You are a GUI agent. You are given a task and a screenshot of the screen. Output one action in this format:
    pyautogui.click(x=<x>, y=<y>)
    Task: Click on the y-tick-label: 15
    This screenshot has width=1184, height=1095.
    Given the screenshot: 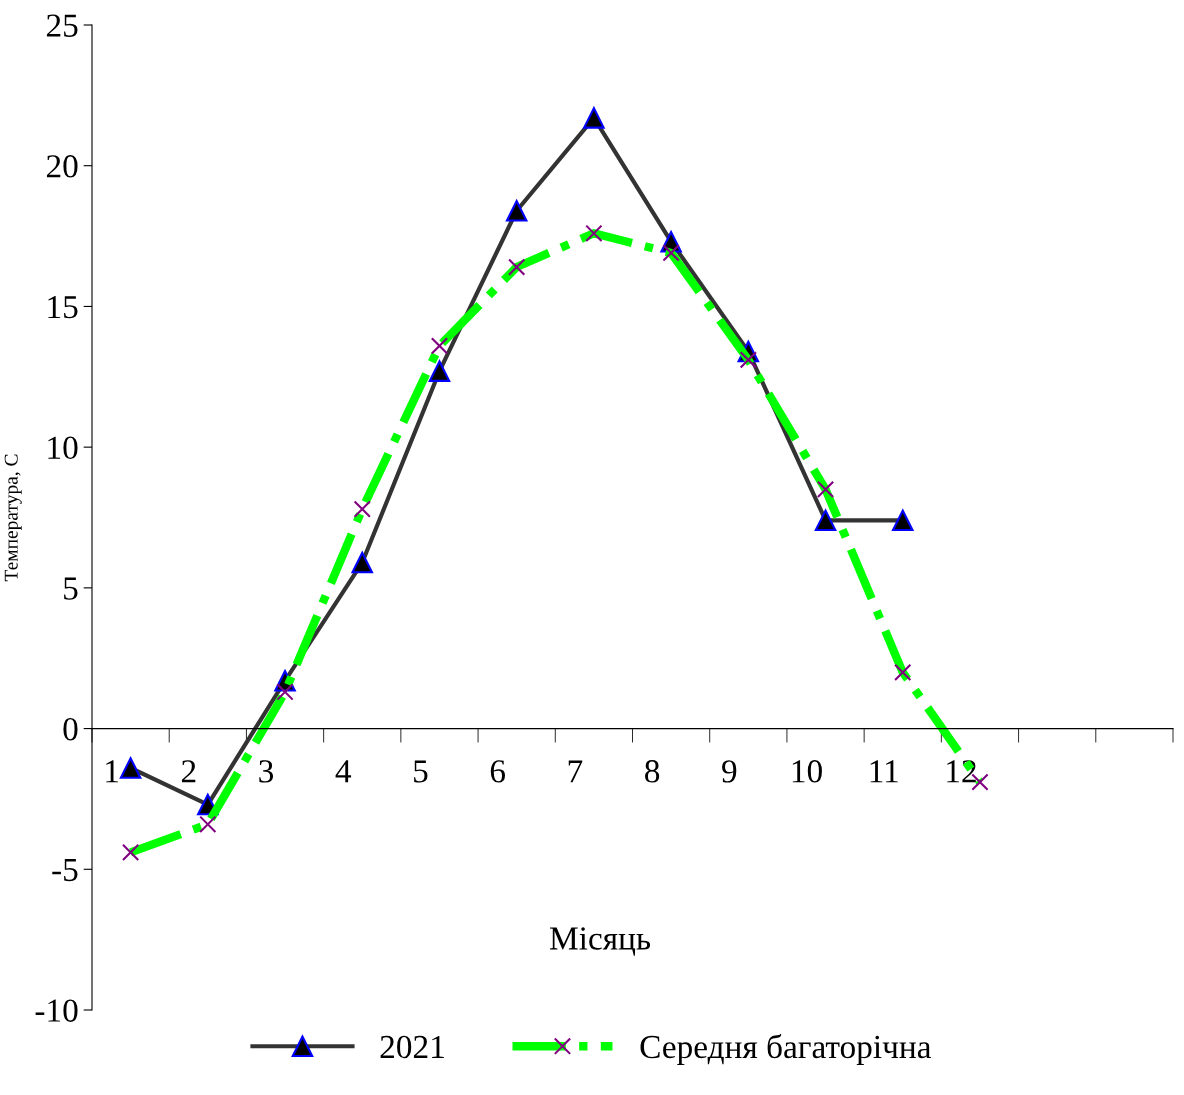 What is the action you would take?
    pyautogui.click(x=63, y=307)
    